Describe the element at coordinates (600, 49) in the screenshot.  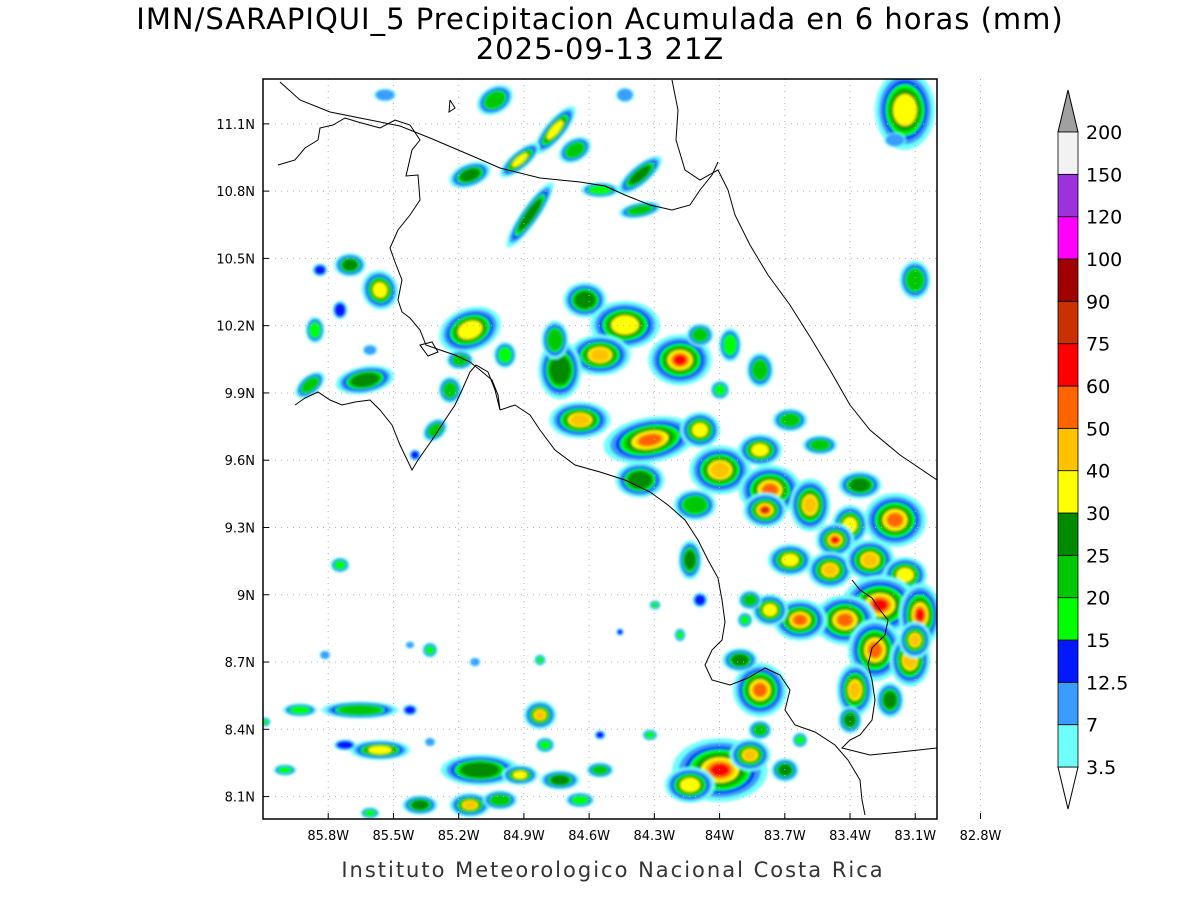
I see `map-subtitle-date: 2025-09-13 21Z` at that location.